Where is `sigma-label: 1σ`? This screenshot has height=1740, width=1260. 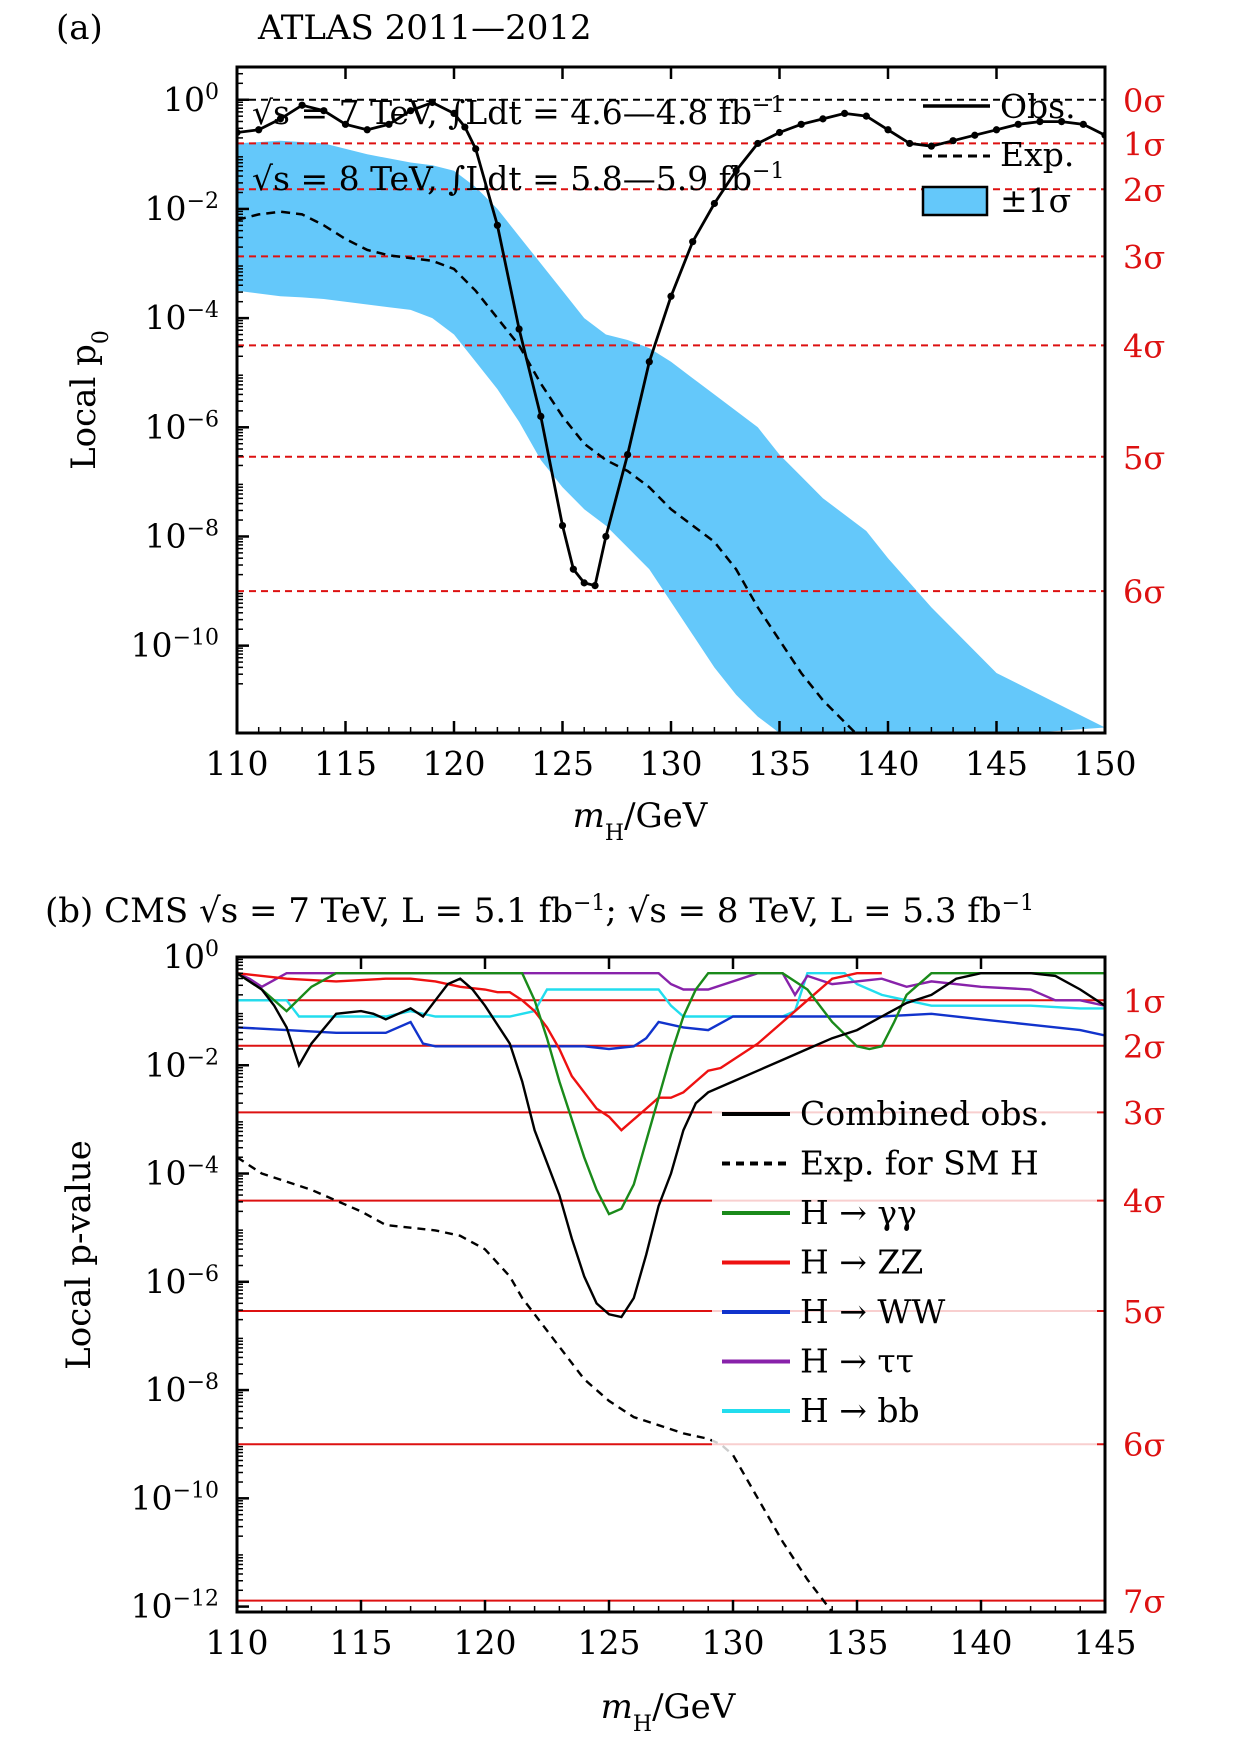 sigma-label: 1σ is located at coordinates (1144, 1001).